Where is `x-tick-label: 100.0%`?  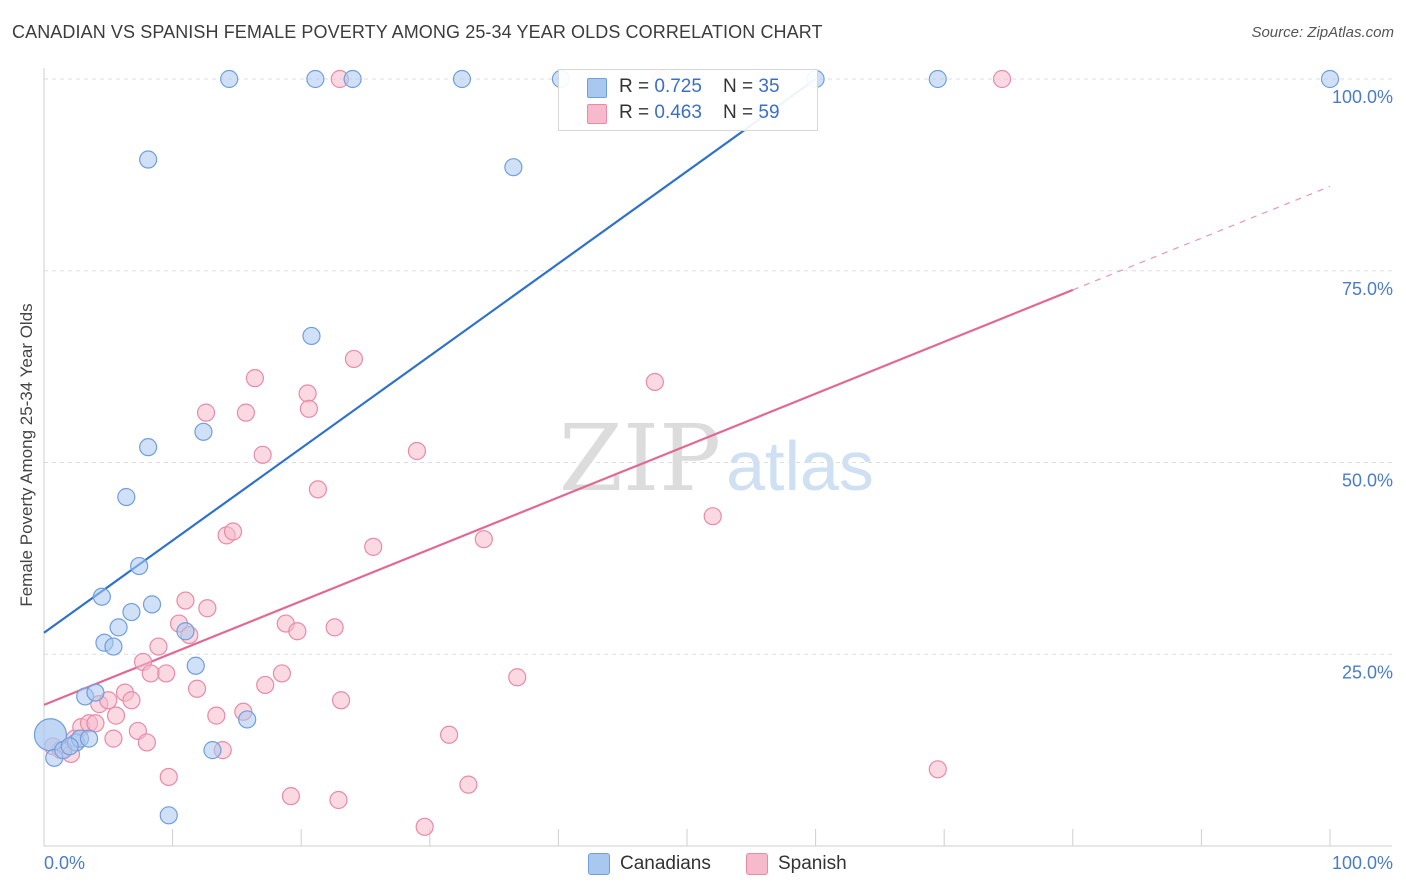 x-tick-label: 100.0% is located at coordinates (1362, 863).